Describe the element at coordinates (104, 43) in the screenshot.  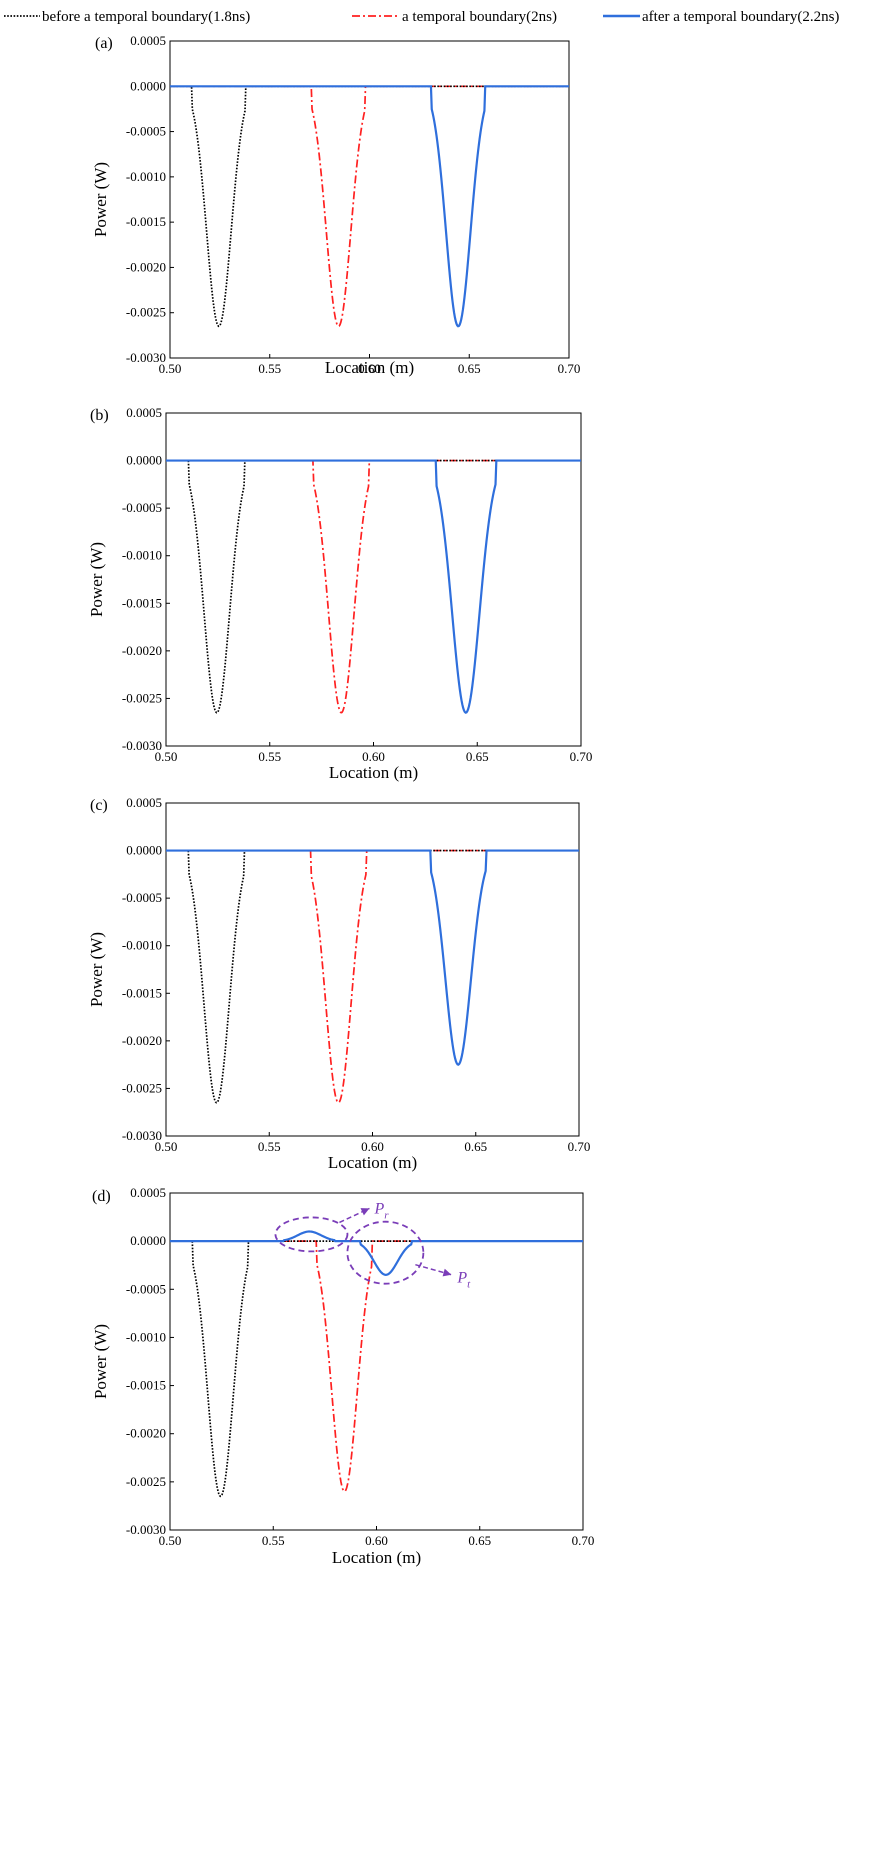
I see `panel-label-a: (a)` at that location.